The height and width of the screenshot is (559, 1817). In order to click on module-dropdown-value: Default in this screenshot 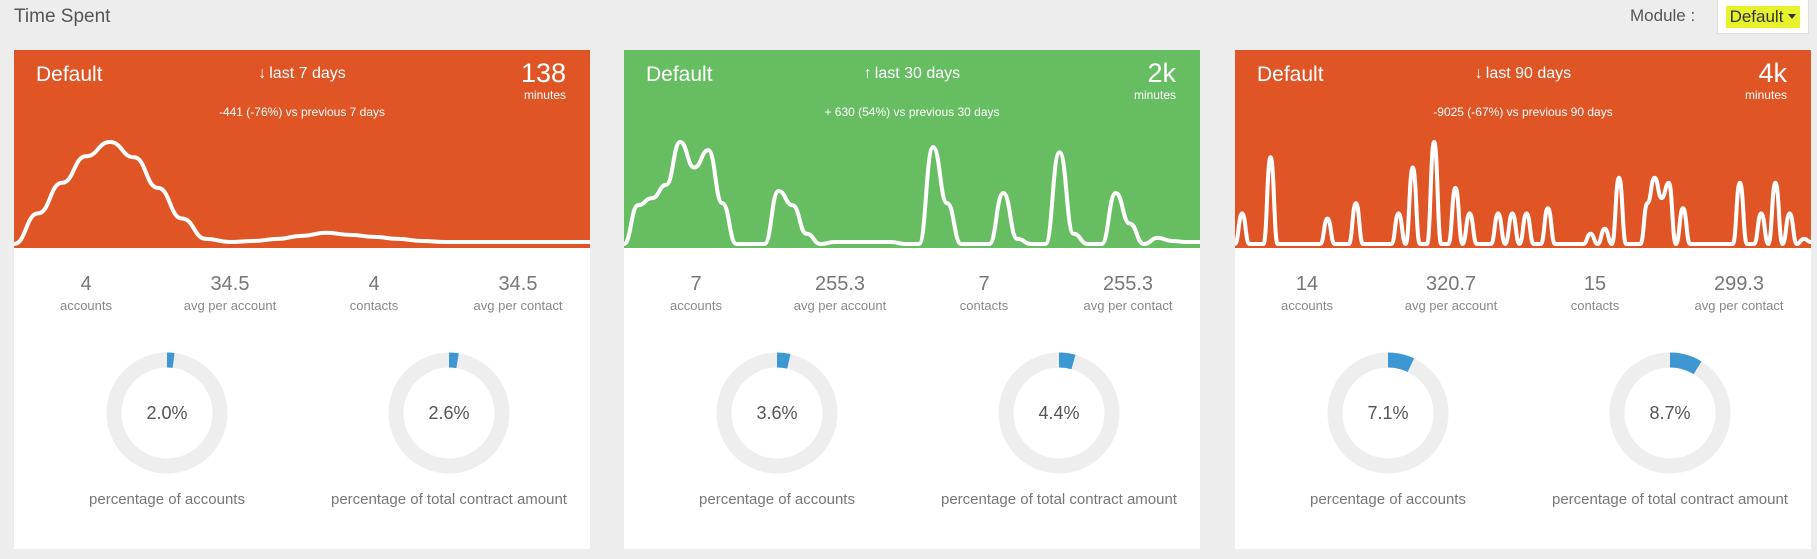, I will do `click(1763, 16)`.